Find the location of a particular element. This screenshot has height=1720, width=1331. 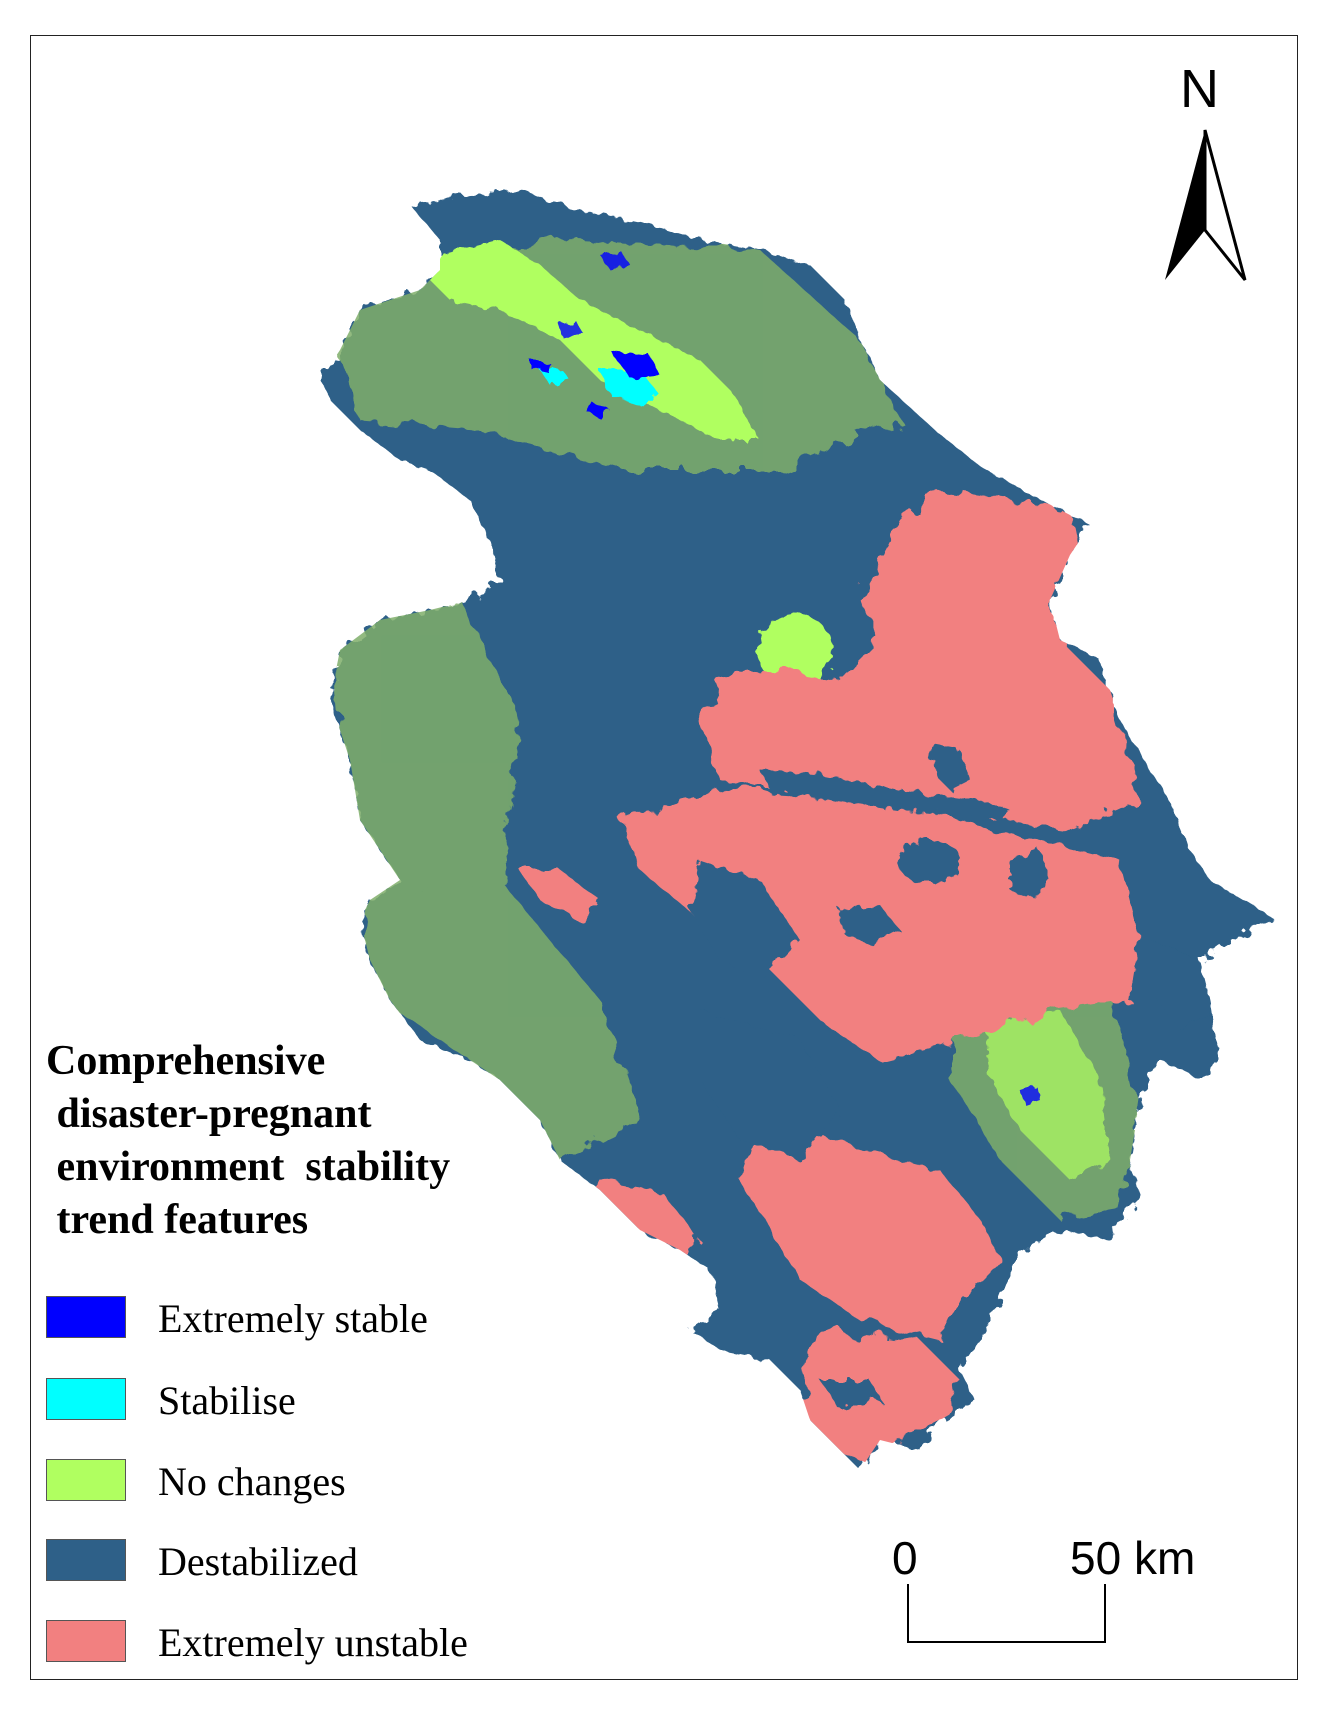

legend-label: Extremely unstable is located at coordinates (313, 1642).